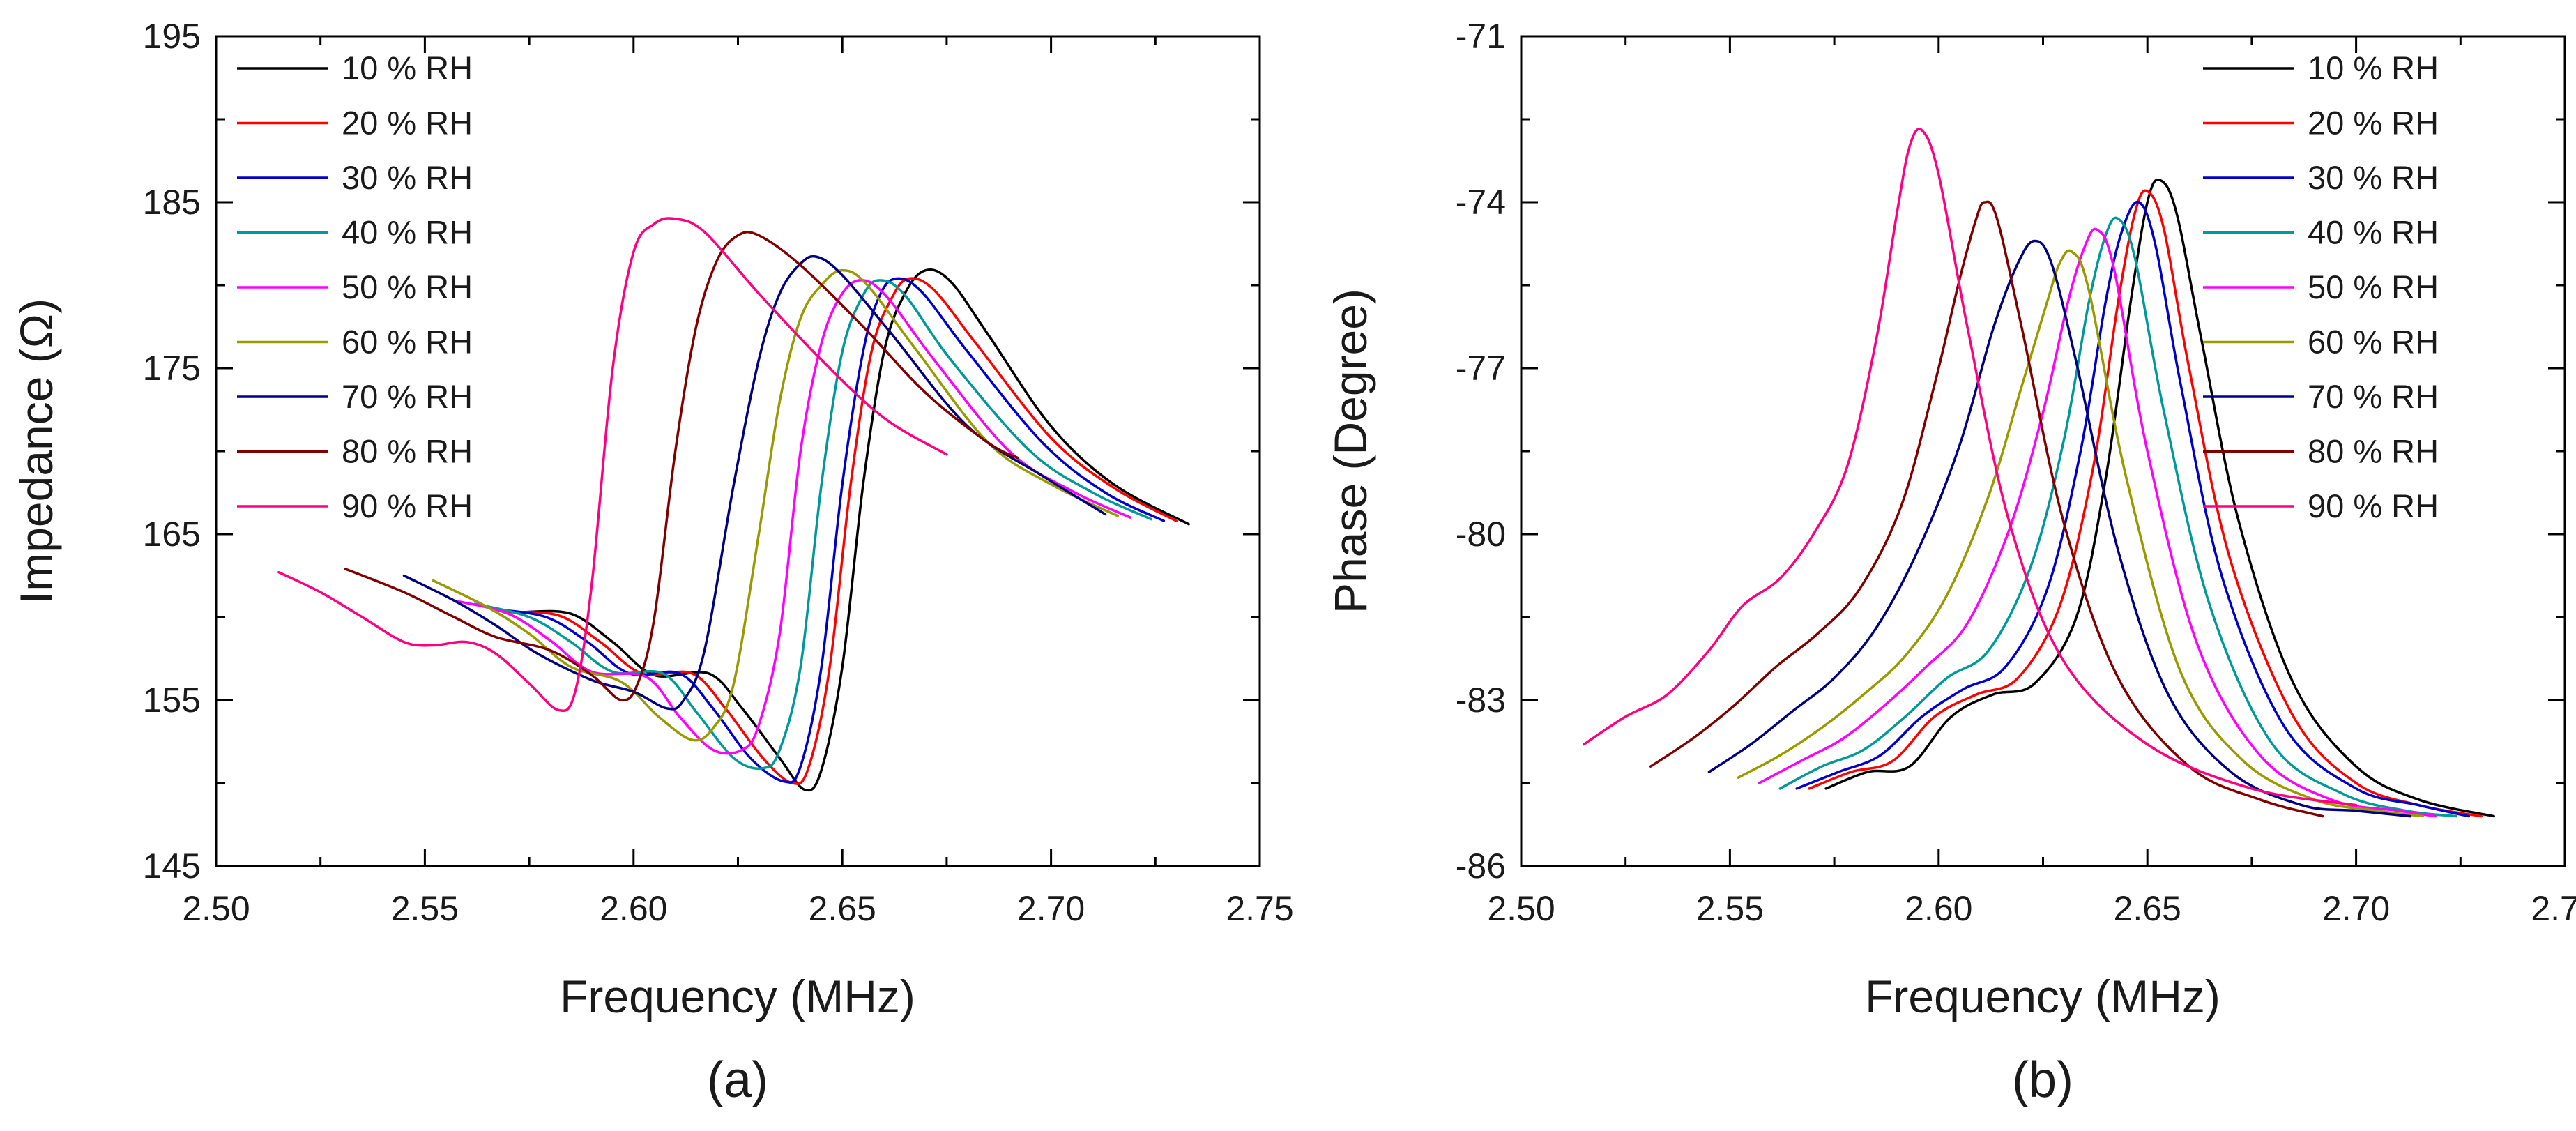 This screenshot has height=1131, width=2576. I want to click on panel-a-y-tick-label: 195, so click(172, 36).